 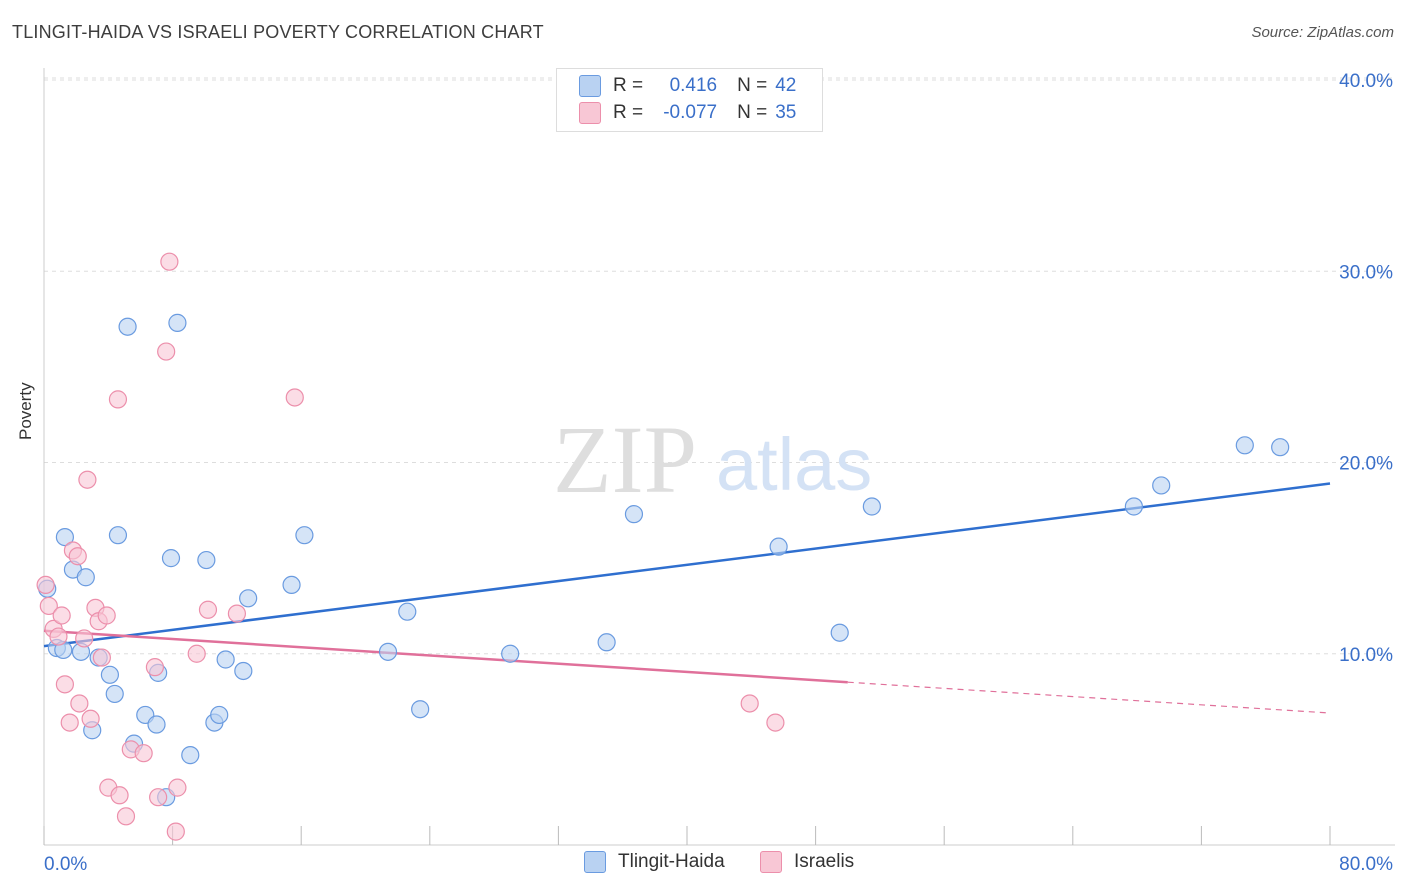 I want to click on legend-row-tlingit-haida: R = 0.416 N = 42, so click(x=687, y=86).